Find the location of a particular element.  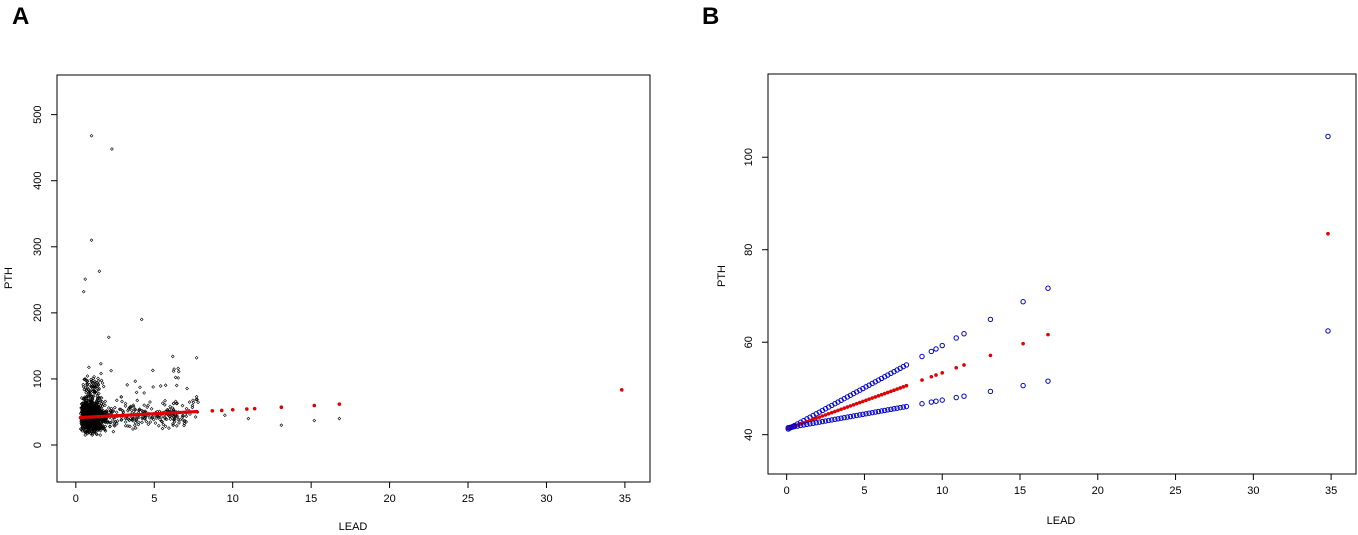

panel-a-y-tick-label: 400 is located at coordinates (38, 181).